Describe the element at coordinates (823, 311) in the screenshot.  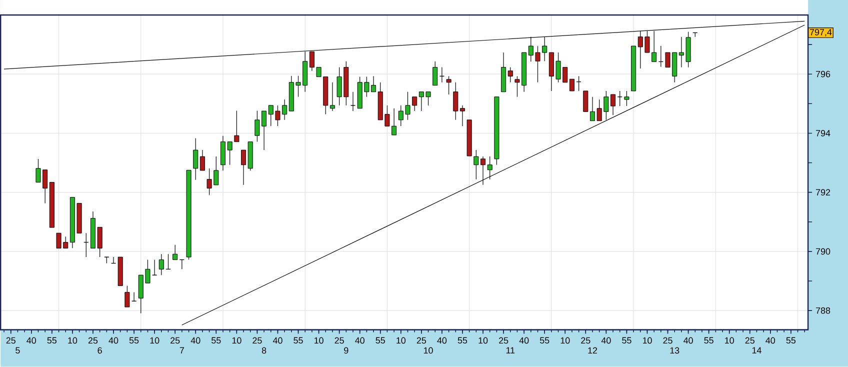
I see `y-tick-label: 788` at that location.